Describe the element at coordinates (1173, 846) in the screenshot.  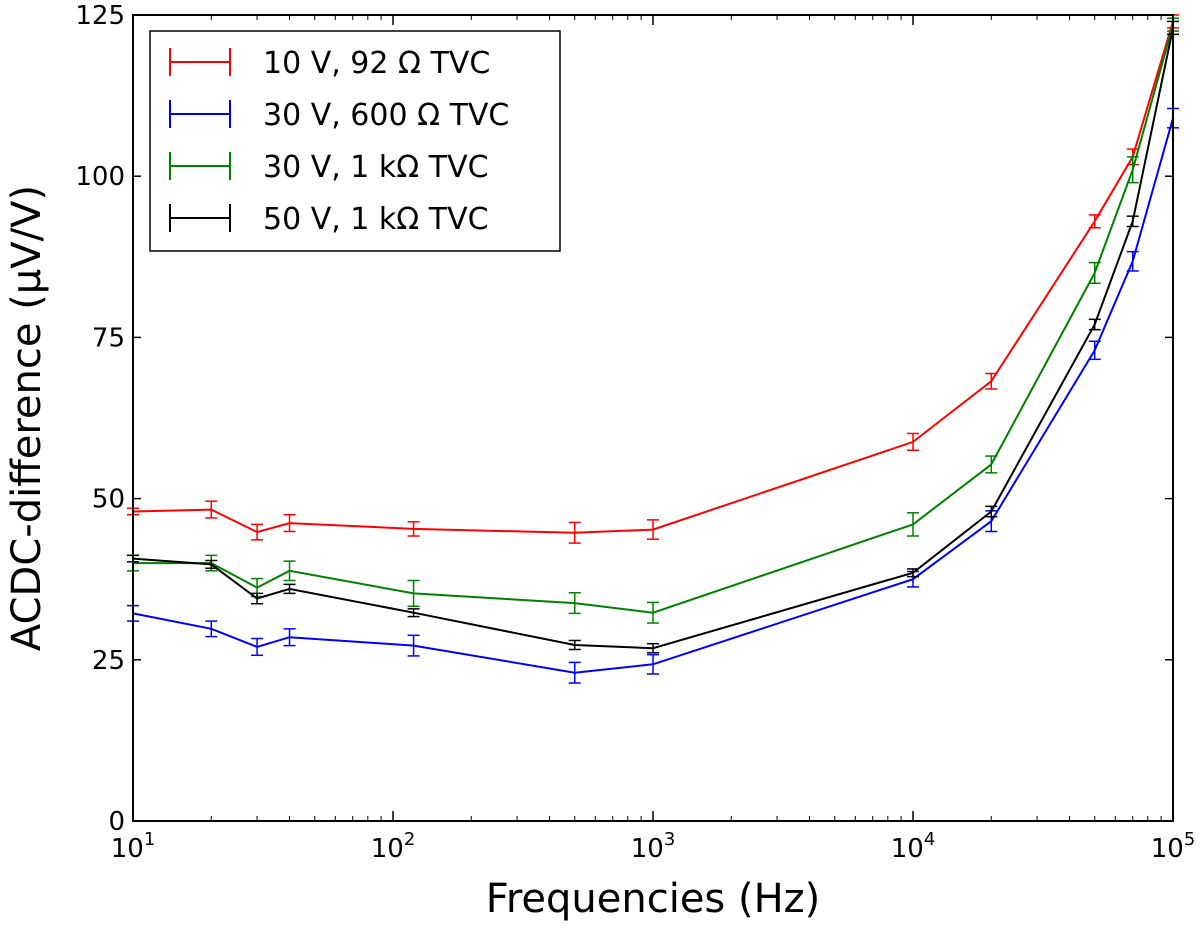
I see `x-tick-label: 10⁵` at that location.